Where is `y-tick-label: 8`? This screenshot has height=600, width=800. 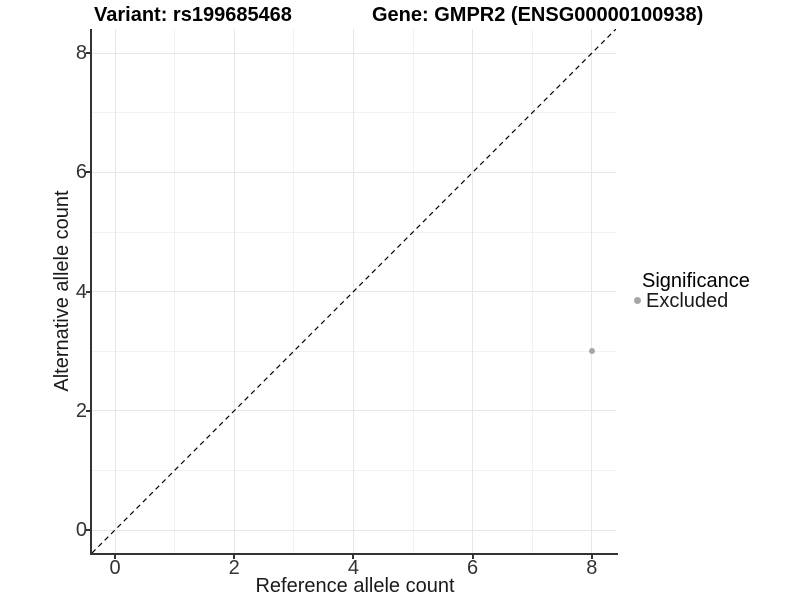 y-tick-label: 8 is located at coordinates (81, 53).